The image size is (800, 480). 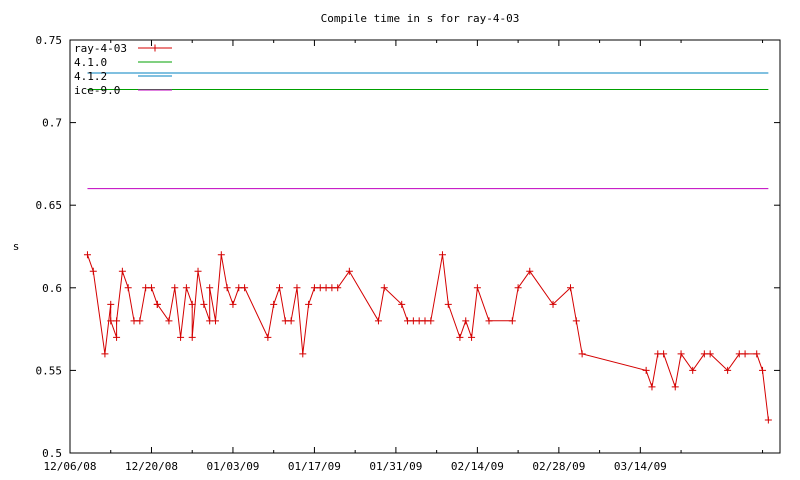 What do you see at coordinates (151, 466) in the screenshot?
I see `x-tick-label: 12/20/08` at bounding box center [151, 466].